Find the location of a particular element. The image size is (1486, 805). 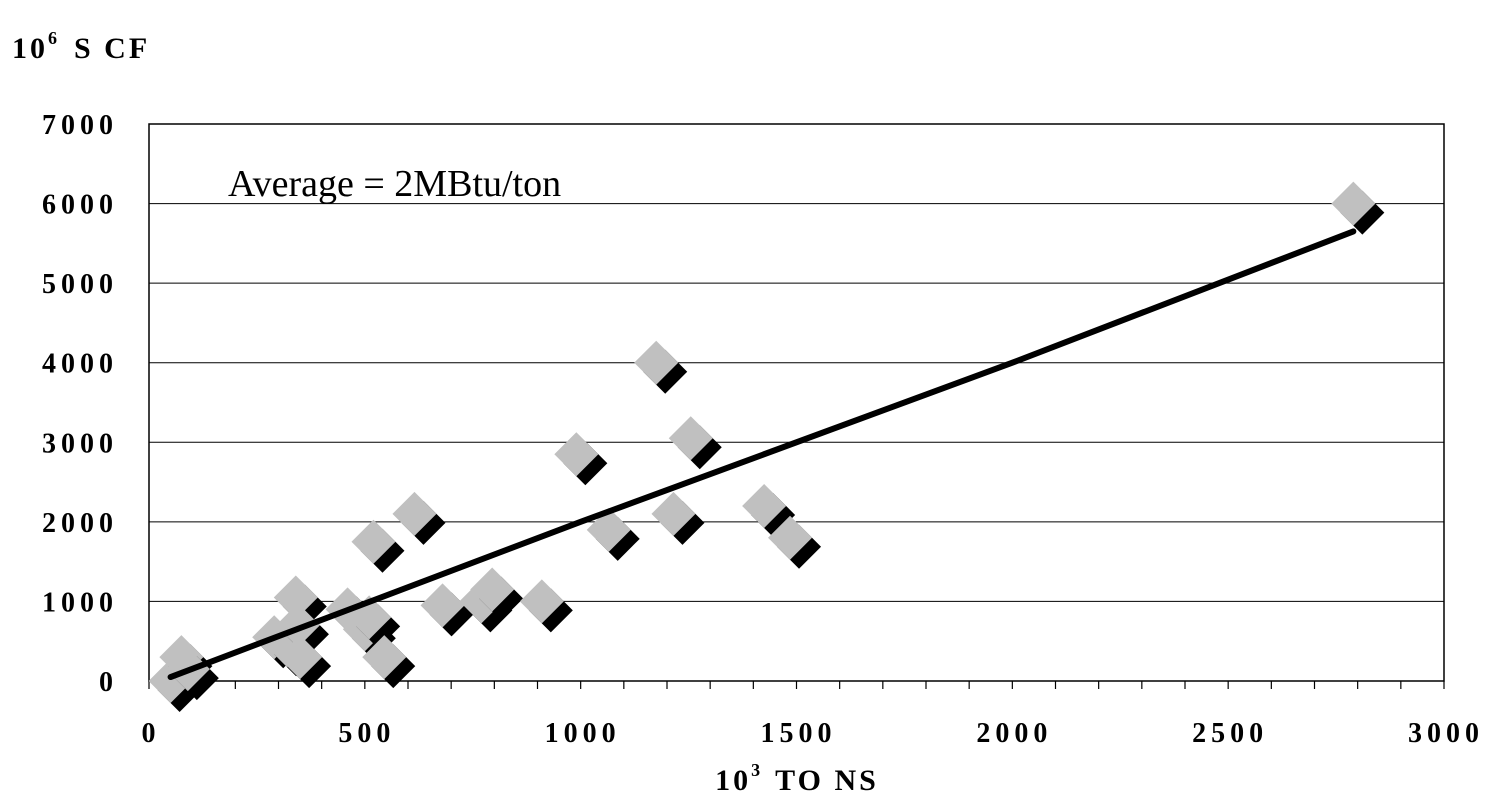

annotation: Average = 2MBtu/ton is located at coordinates (394, 184).